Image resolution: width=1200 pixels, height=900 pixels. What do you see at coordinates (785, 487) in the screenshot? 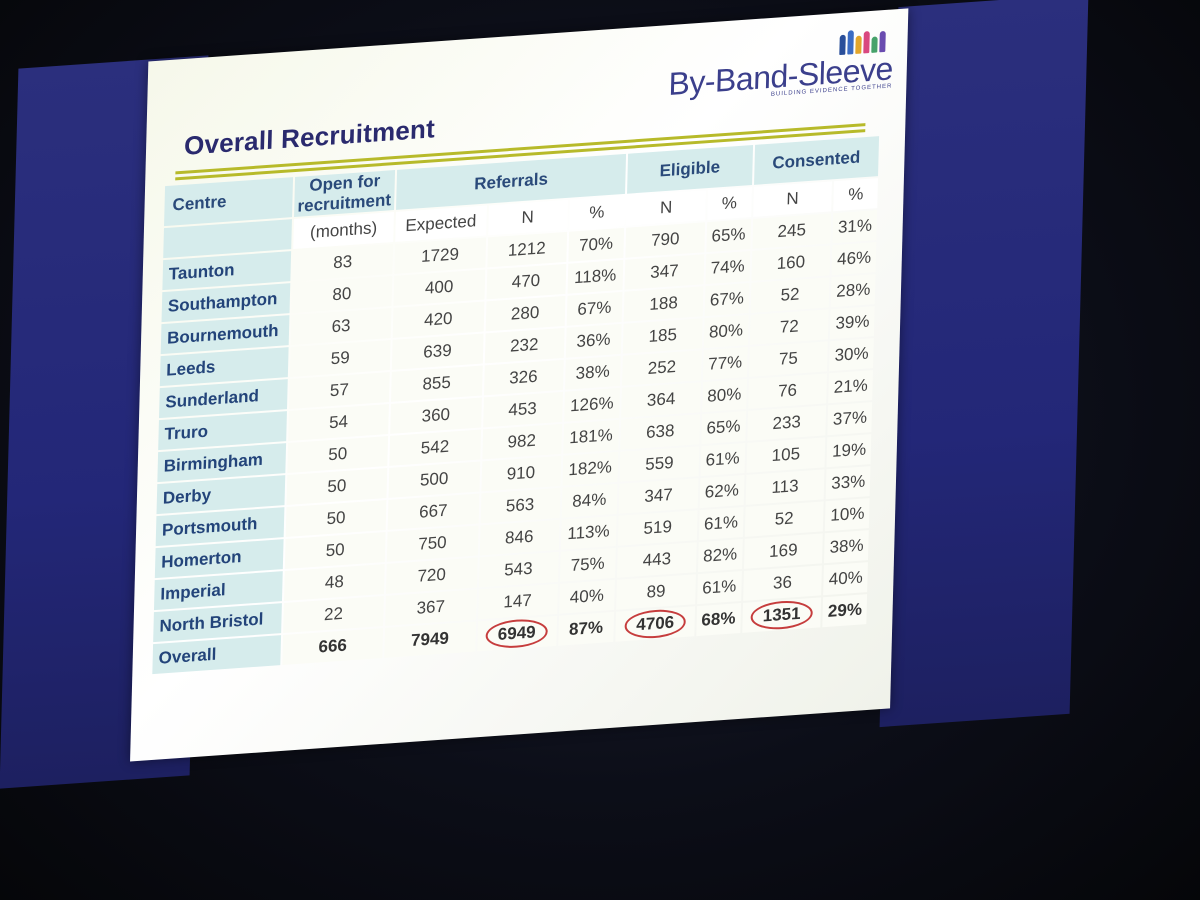
I see `cell-cons-n: 113` at bounding box center [785, 487].